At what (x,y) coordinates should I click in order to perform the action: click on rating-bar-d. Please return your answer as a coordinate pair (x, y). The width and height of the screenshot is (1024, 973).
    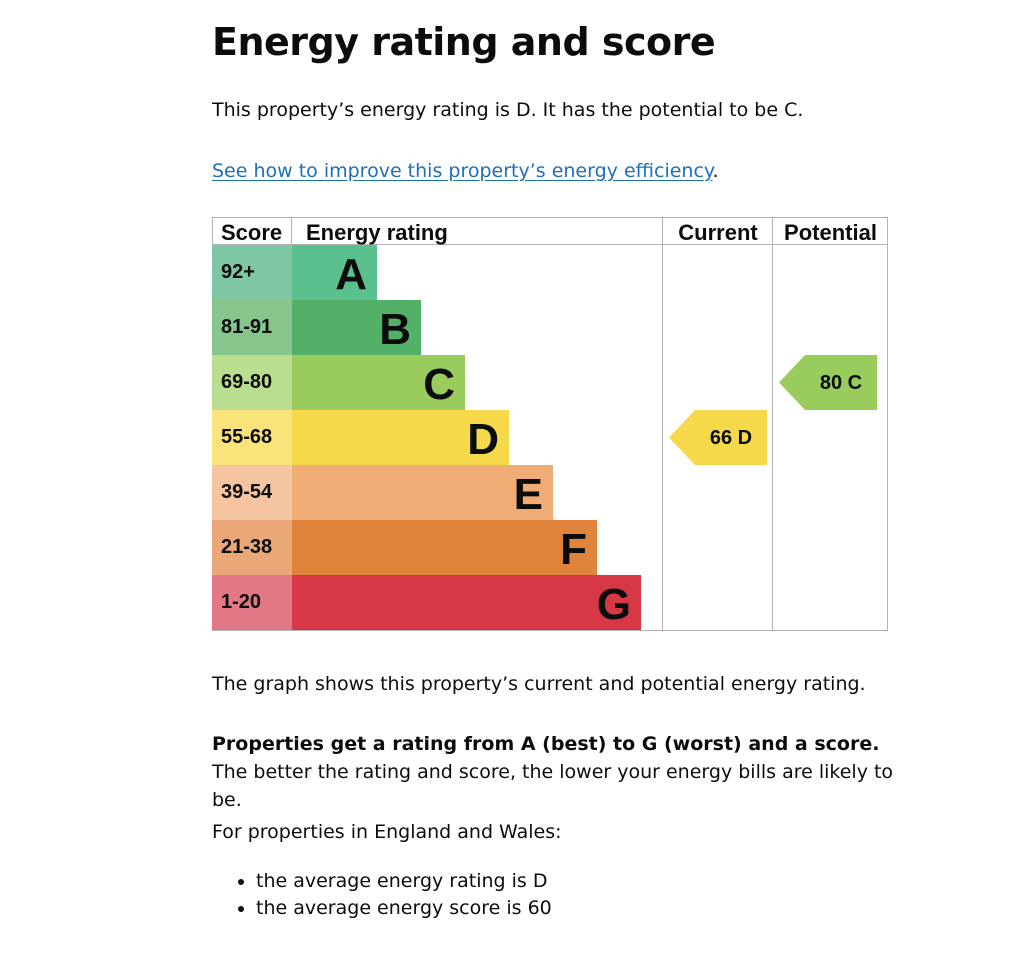
    Looking at the image, I should click on (400, 437).